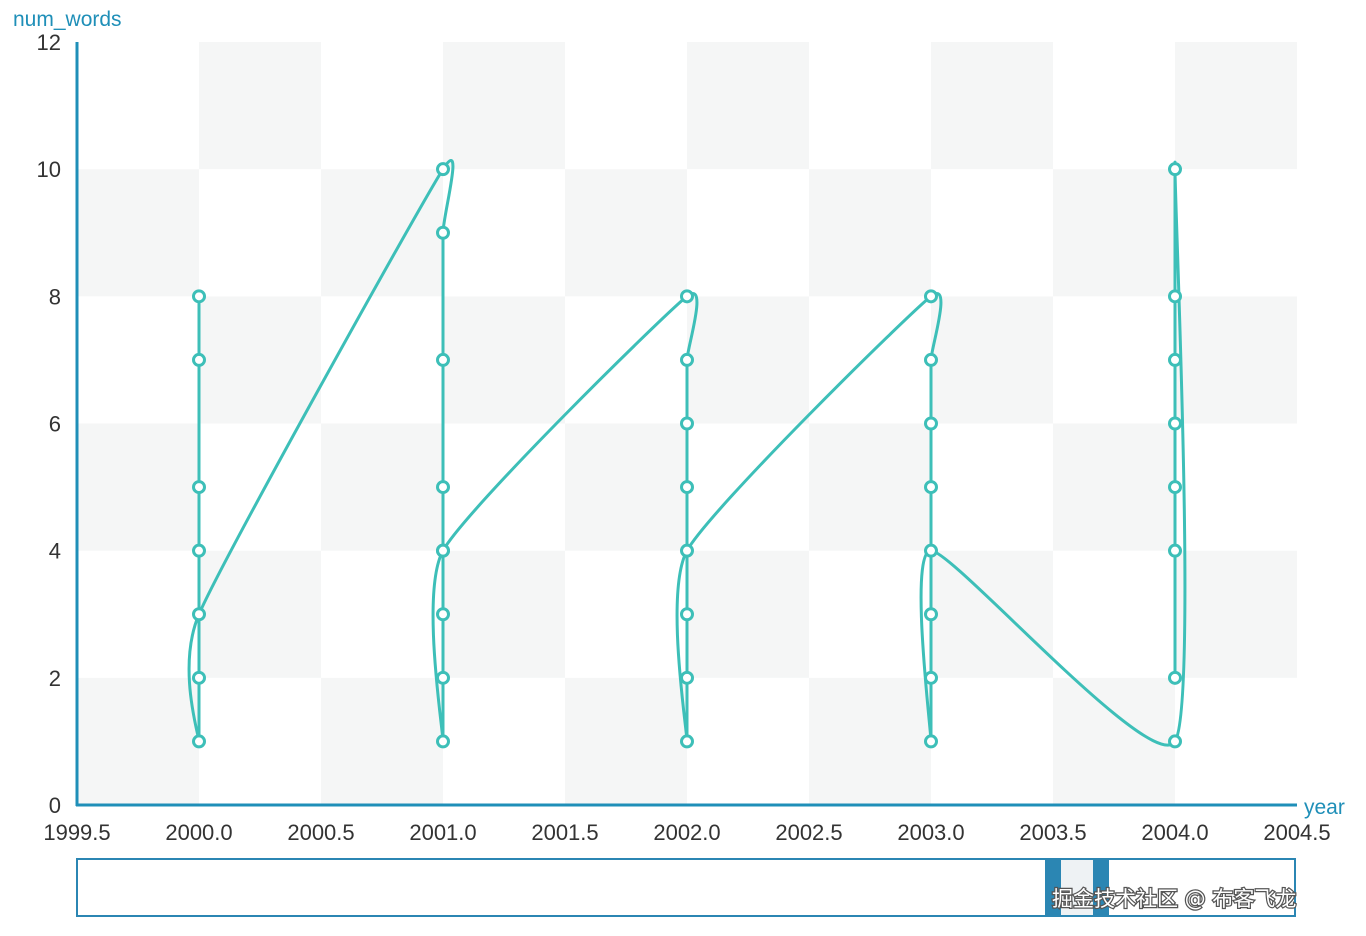  Describe the element at coordinates (1101, 887) in the screenshot. I see `slider-right-handle` at that location.